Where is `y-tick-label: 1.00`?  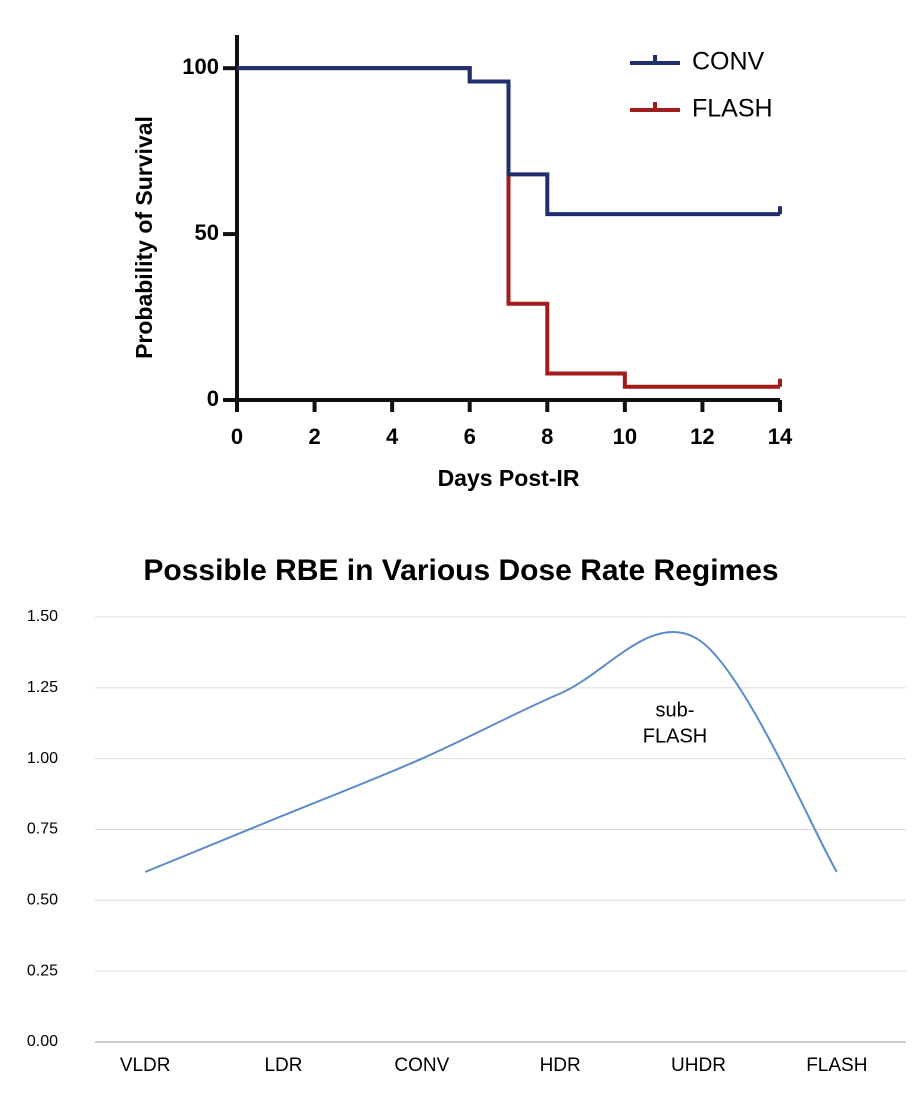
y-tick-label: 1.00 is located at coordinates (42, 758).